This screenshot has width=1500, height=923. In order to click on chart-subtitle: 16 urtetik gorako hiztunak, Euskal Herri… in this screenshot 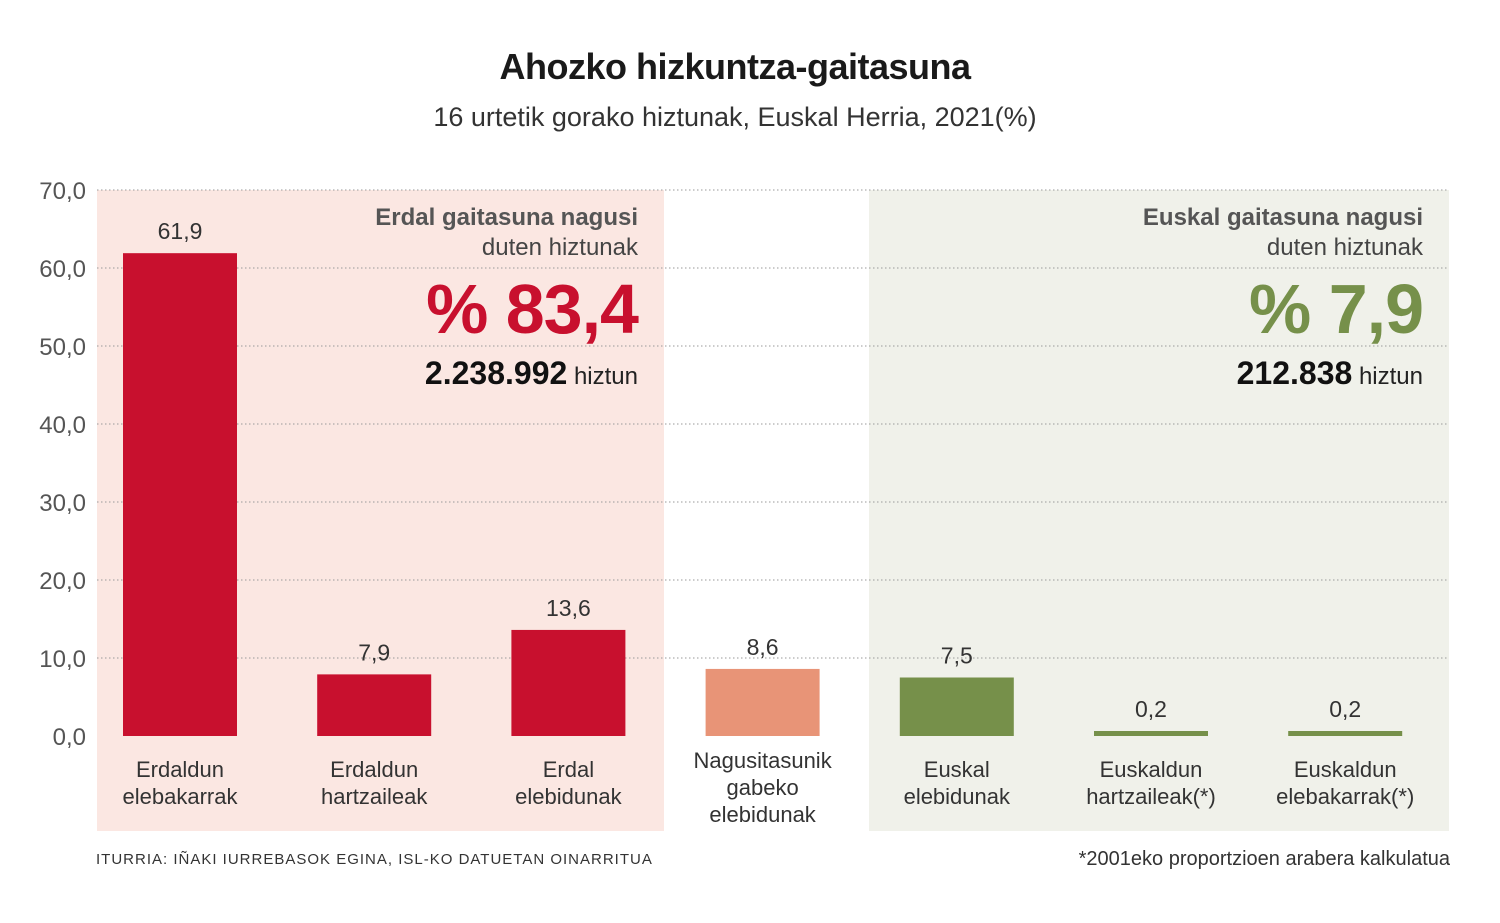, I will do `click(735, 117)`.